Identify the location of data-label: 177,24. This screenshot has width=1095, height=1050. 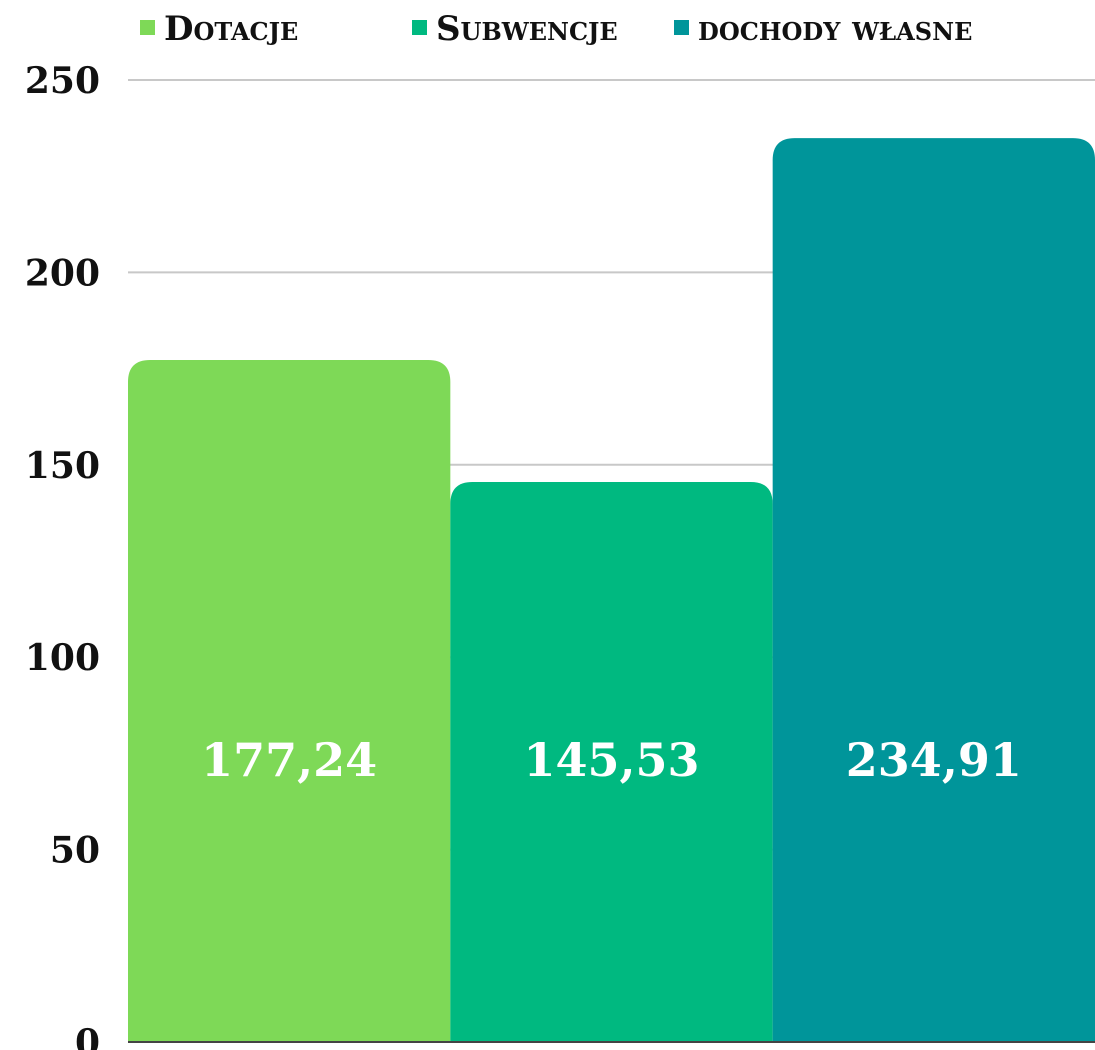
(289, 760).